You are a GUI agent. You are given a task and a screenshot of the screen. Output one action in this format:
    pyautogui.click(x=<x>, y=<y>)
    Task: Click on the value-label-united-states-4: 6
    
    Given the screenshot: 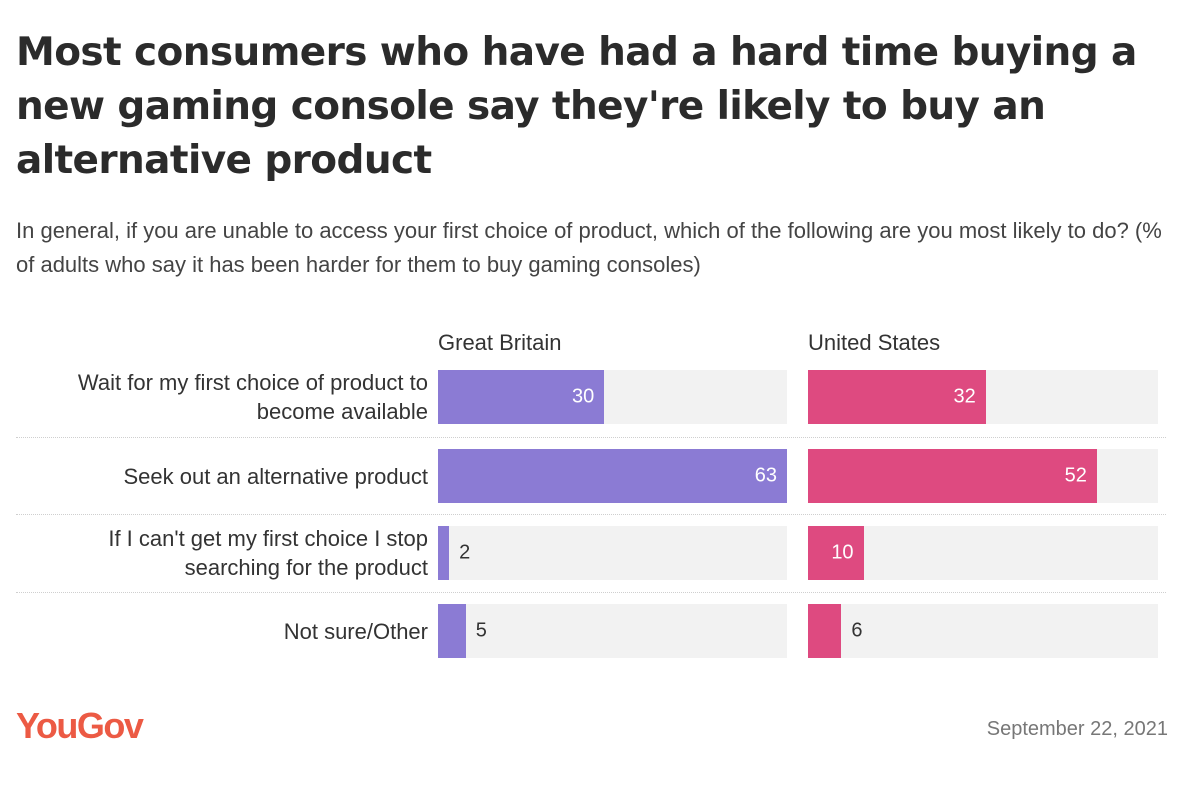 What is the action you would take?
    pyautogui.click(x=857, y=630)
    